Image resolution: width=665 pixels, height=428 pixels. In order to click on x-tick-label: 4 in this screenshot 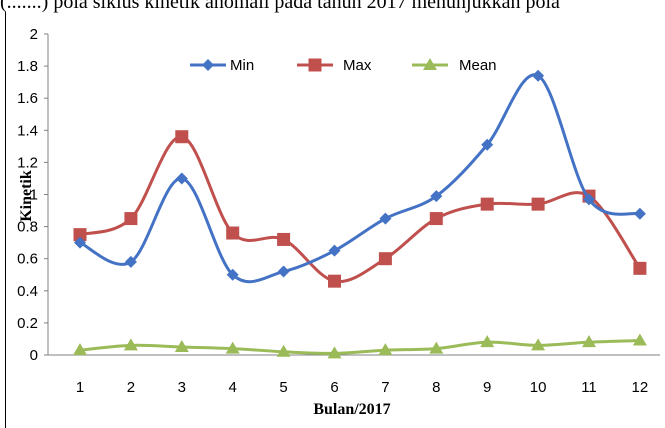, I will do `click(233, 387)`.